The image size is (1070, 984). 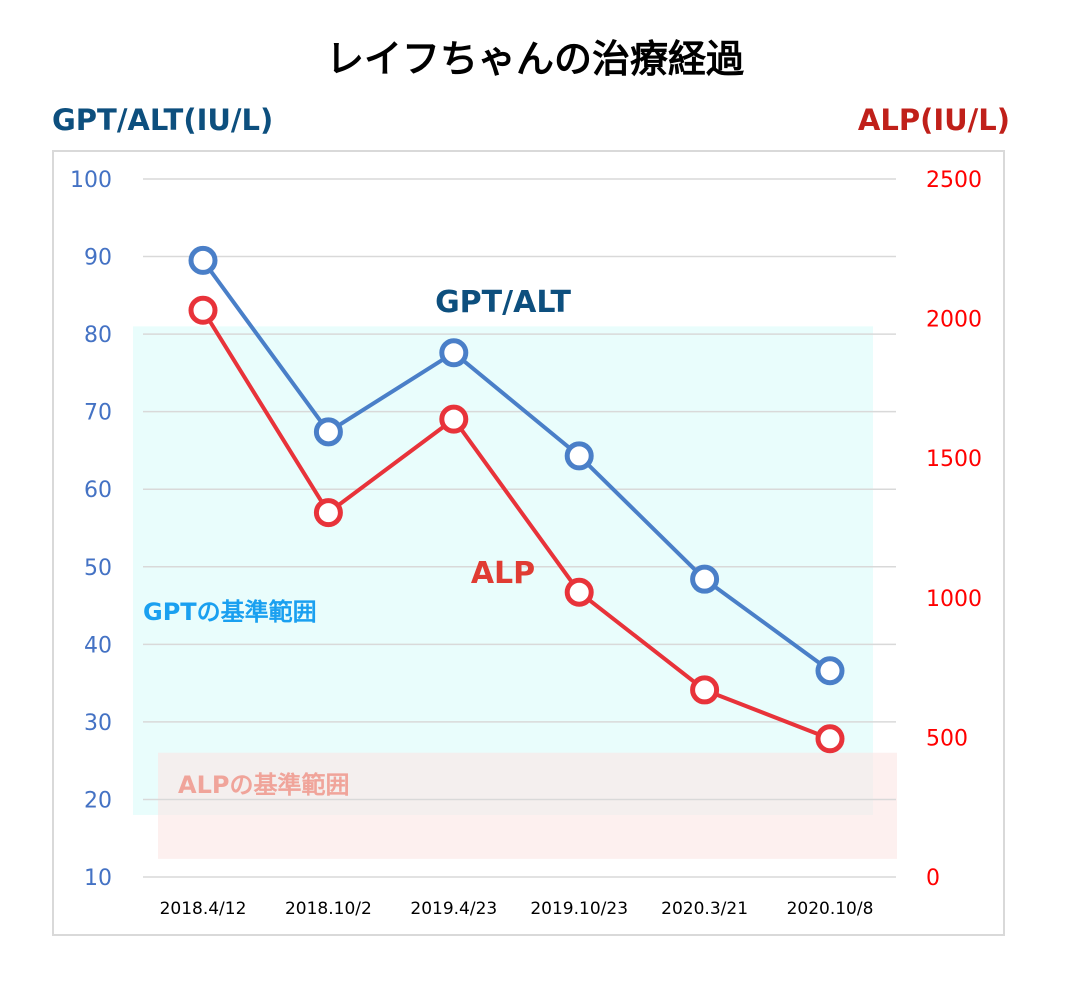 What do you see at coordinates (98, 568) in the screenshot?
I see `left-tick-label: 50` at bounding box center [98, 568].